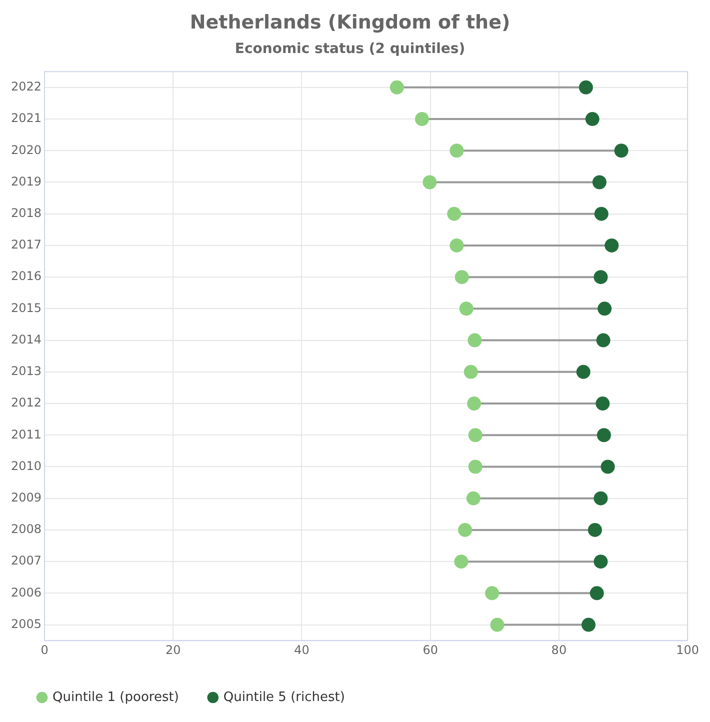 This screenshot has height=722, width=710. What do you see at coordinates (284, 697) in the screenshot?
I see `legend-label: Quintile 5 (richest)` at bounding box center [284, 697].